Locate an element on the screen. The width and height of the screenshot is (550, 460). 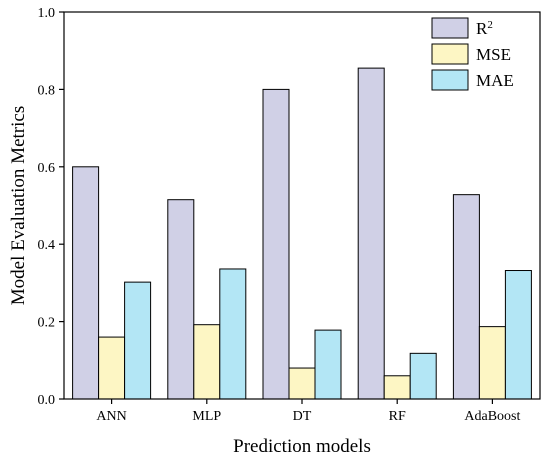
legend-swatch-mse is located at coordinates (450, 54).